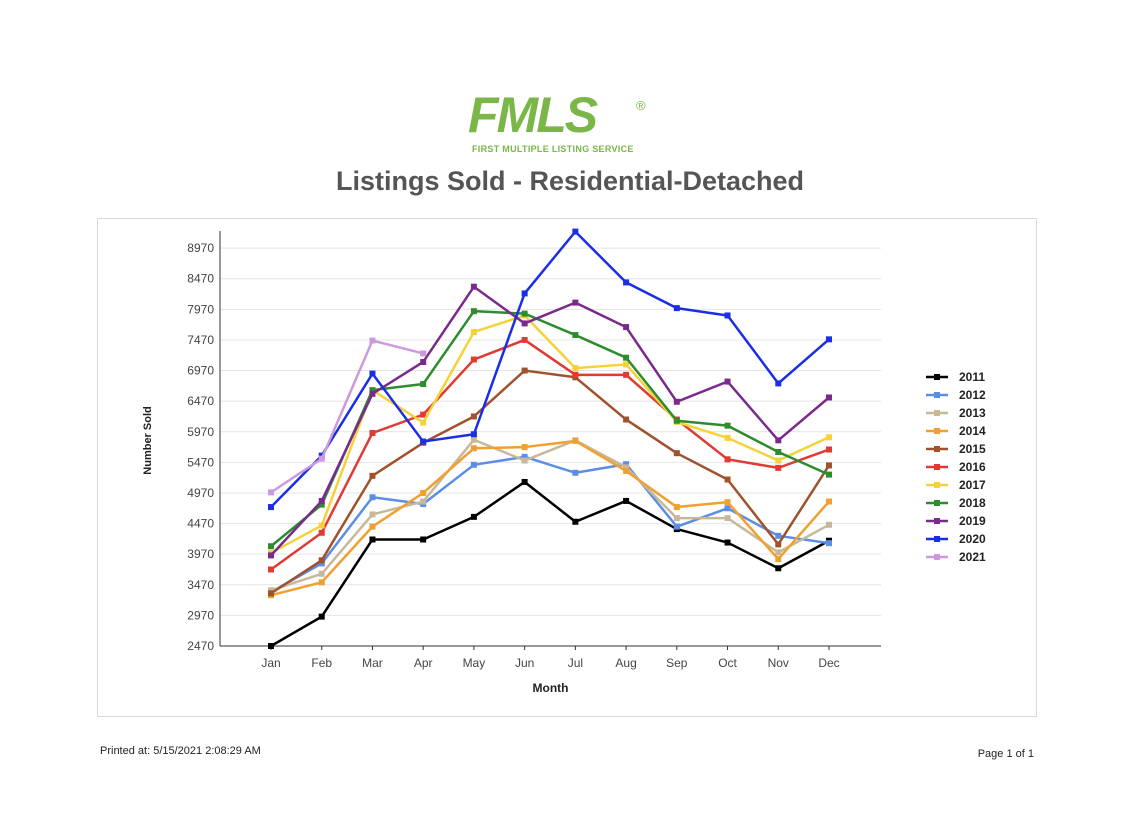 The height and width of the screenshot is (833, 1140). Describe the element at coordinates (972, 413) in the screenshot. I see `legend-entry: 2013` at that location.